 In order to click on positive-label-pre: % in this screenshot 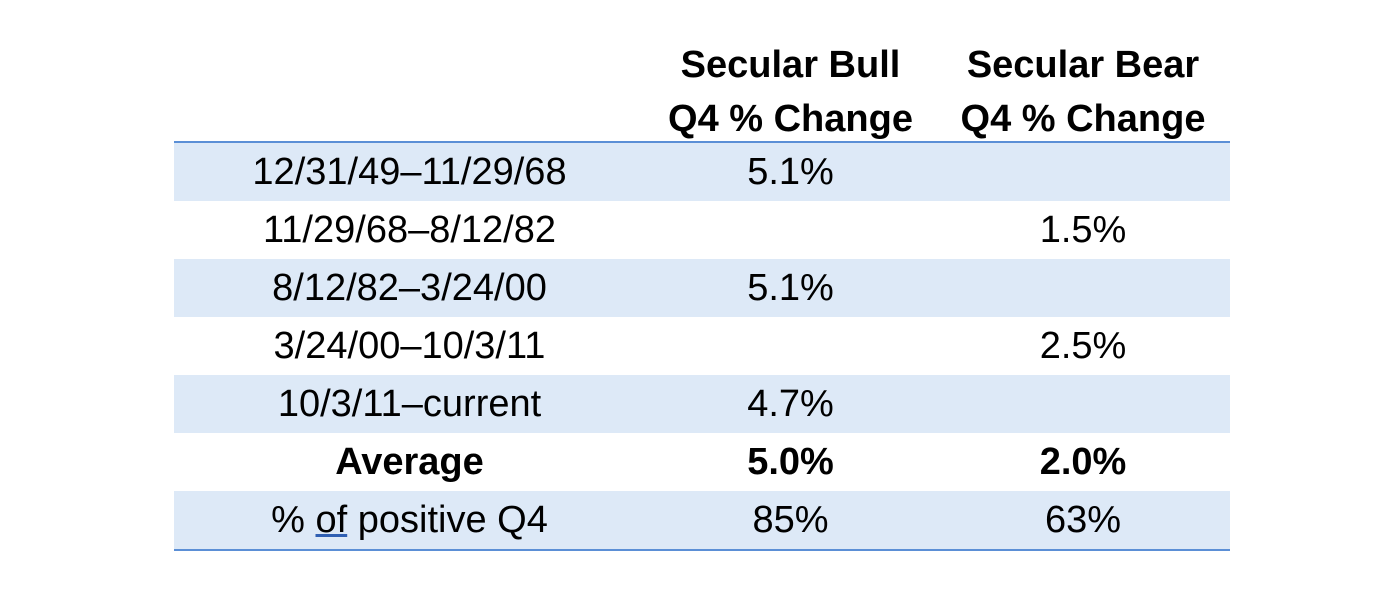, I will do `click(293, 519)`.